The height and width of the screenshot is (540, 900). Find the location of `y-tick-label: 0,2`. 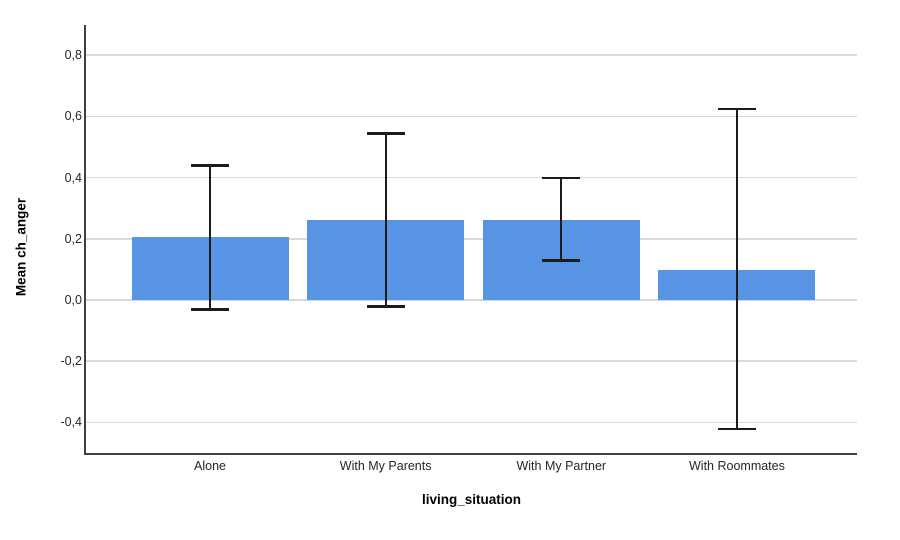

y-tick-label: 0,2 is located at coordinates (73, 238).